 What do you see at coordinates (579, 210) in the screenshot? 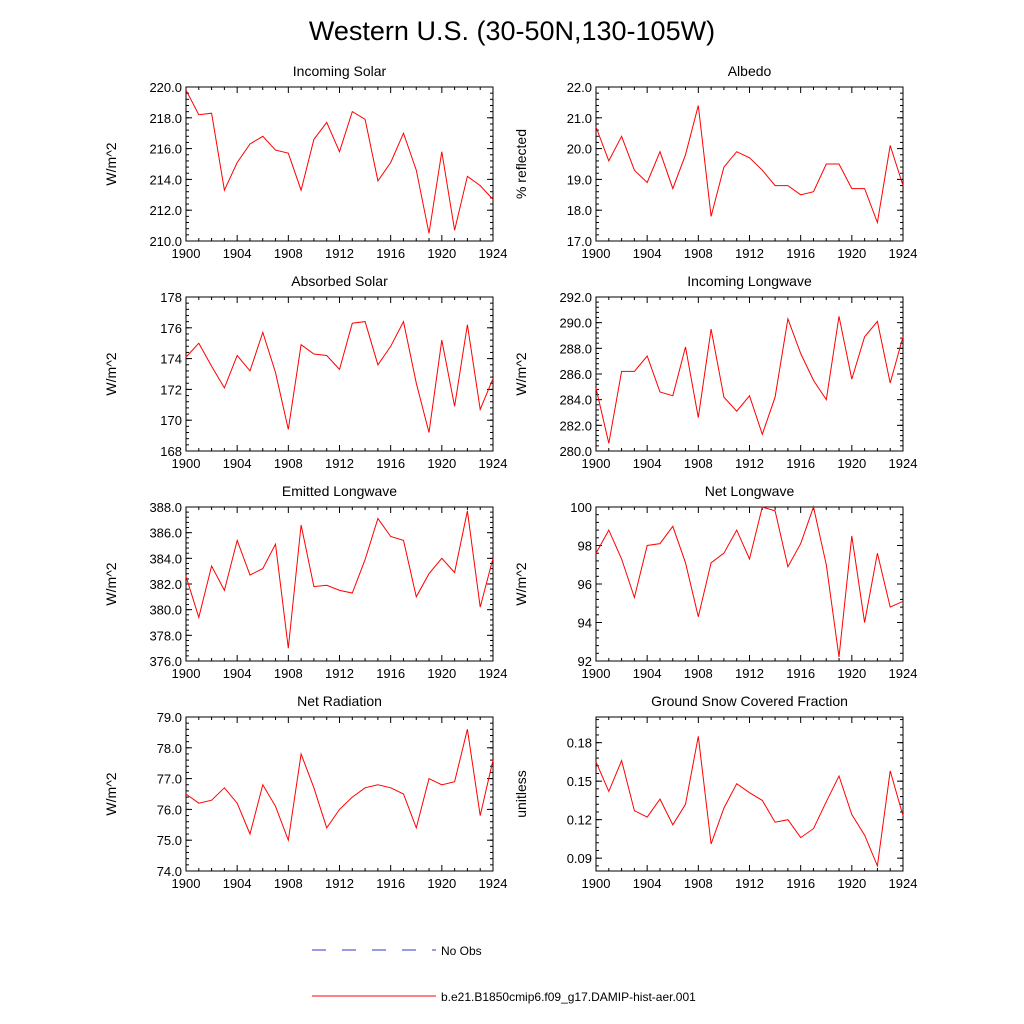
I see `y-tick-label: 18.0` at bounding box center [579, 210].